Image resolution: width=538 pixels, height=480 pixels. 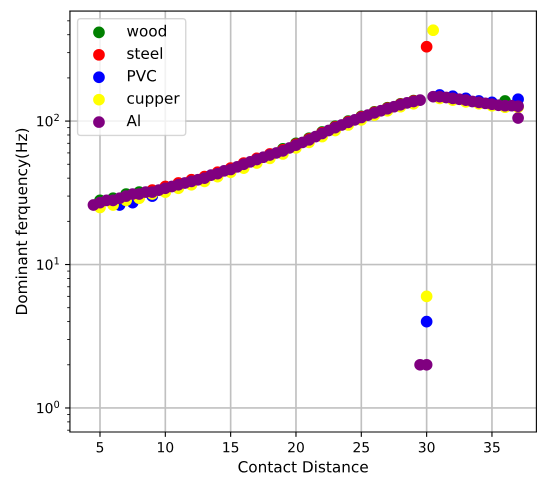 I want to click on x-tick-label: 5, so click(x=100, y=447).